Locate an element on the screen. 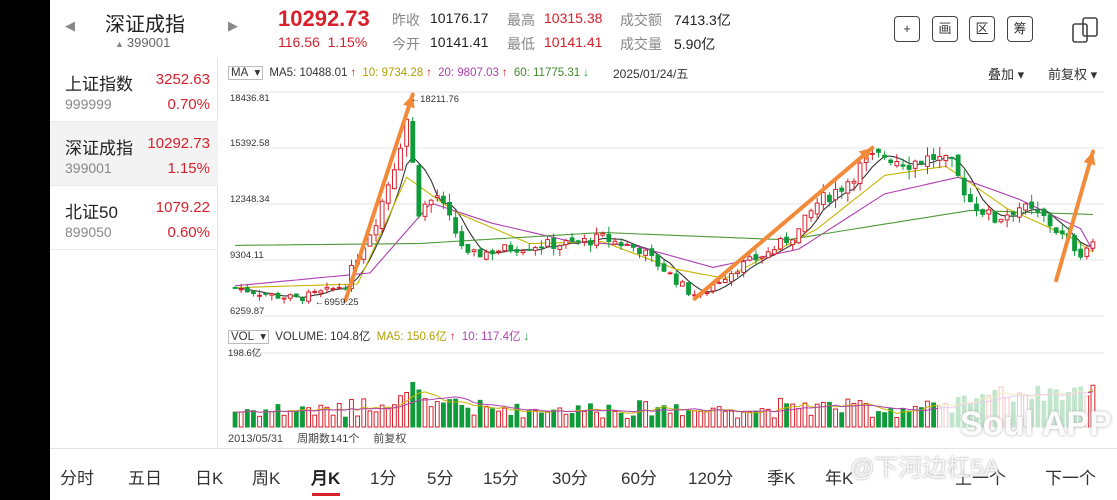  sidebar-item-sz-index: 深证成指 10292.73 399001 1.15% is located at coordinates (134, 154).